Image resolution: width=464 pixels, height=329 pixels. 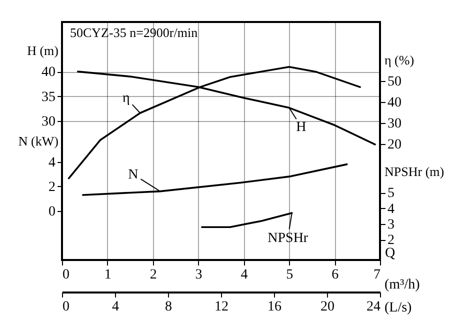 I want to click on x2-tick-label: 16, so click(x=275, y=307).